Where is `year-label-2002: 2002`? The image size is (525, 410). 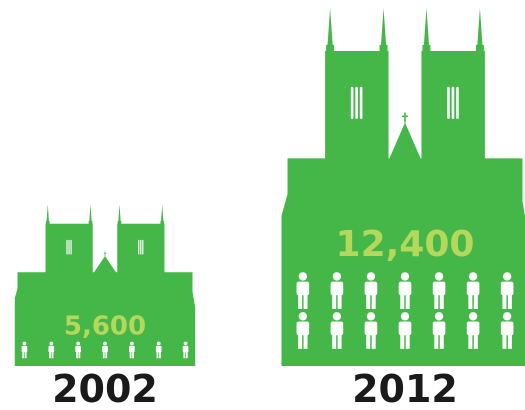 year-label-2002: 2002 is located at coordinates (105, 388).